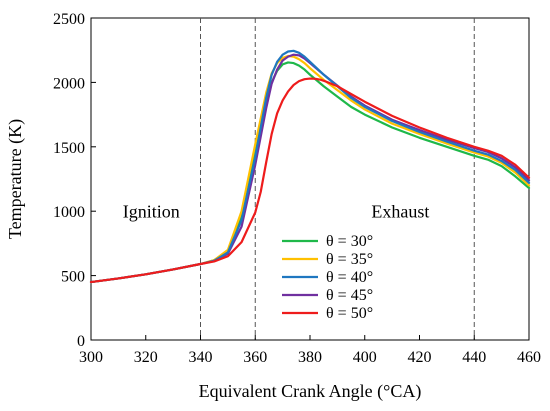 The image size is (550, 411). I want to click on y-tick-label: 2000, so click(69, 83).